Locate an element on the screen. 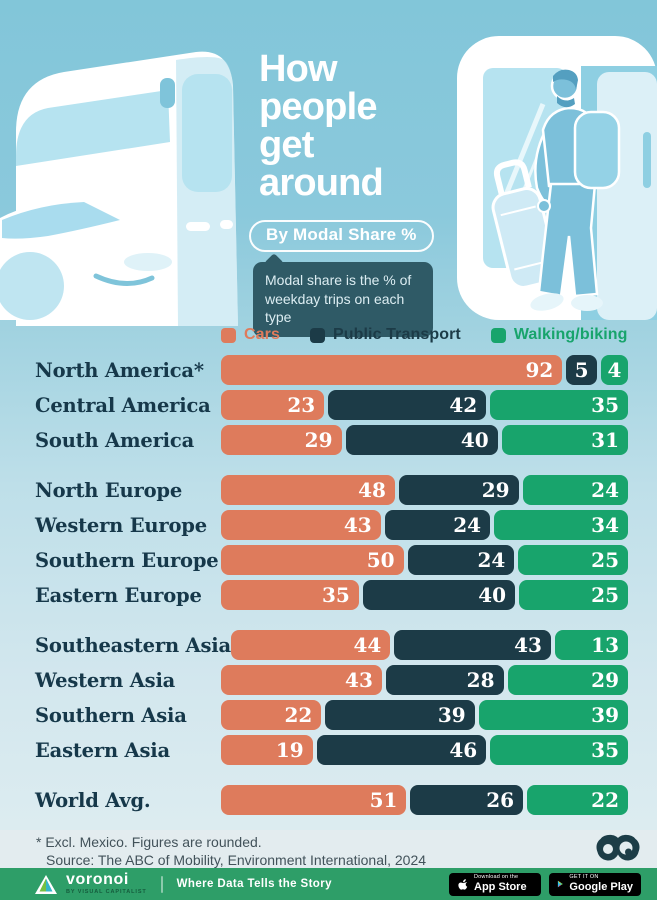  bar-segment: 48 is located at coordinates (308, 490).